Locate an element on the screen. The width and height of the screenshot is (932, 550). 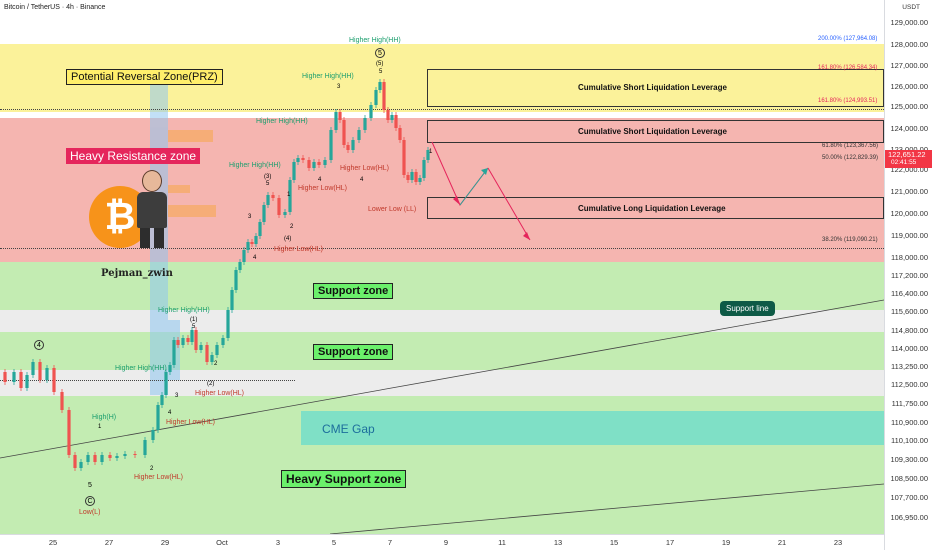
wave-n2b: 2 is located at coordinates (216, 364).